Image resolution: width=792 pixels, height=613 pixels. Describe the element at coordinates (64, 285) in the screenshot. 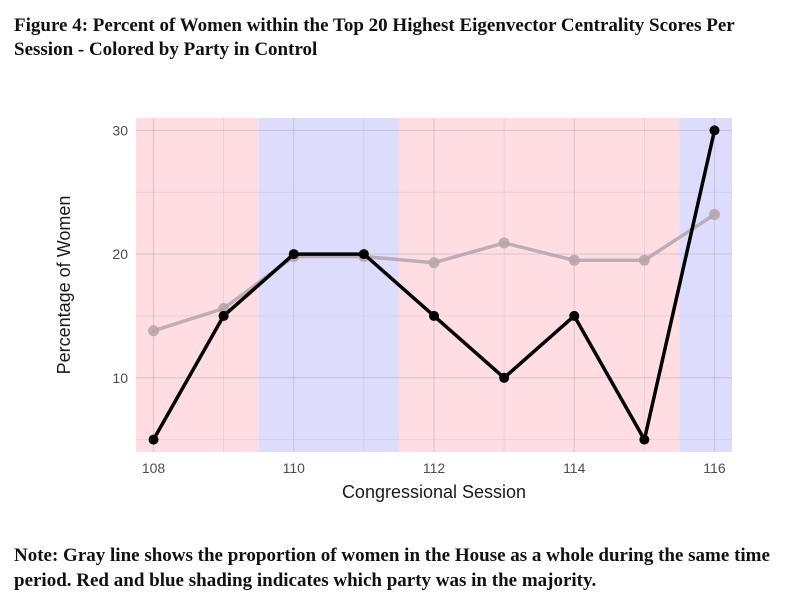

I see `y-axis-title: Percentage of Women` at that location.